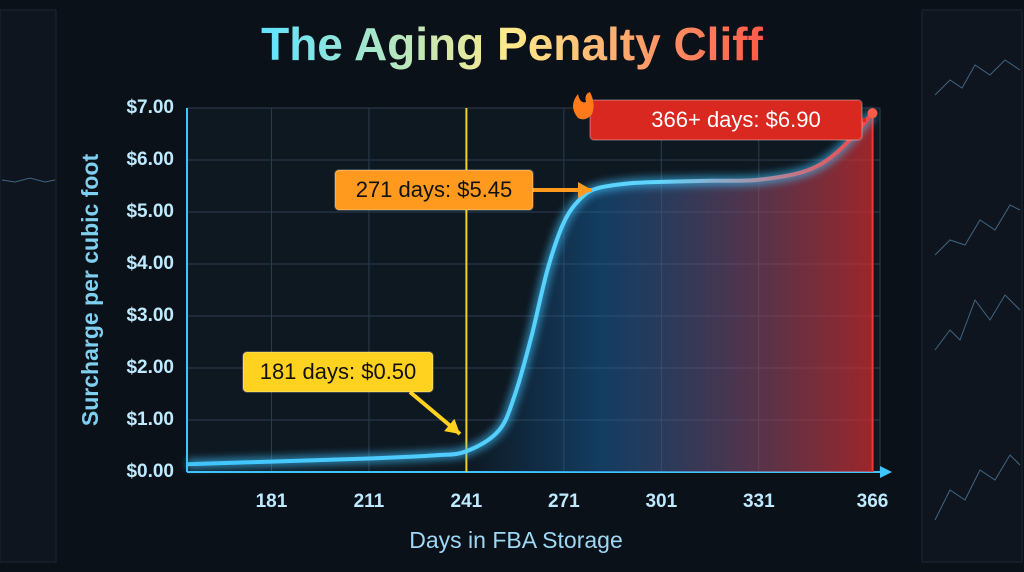 The width and height of the screenshot is (1024, 572). Describe the element at coordinates (873, 501) in the screenshot. I see `x-tick-label: 366` at that location.